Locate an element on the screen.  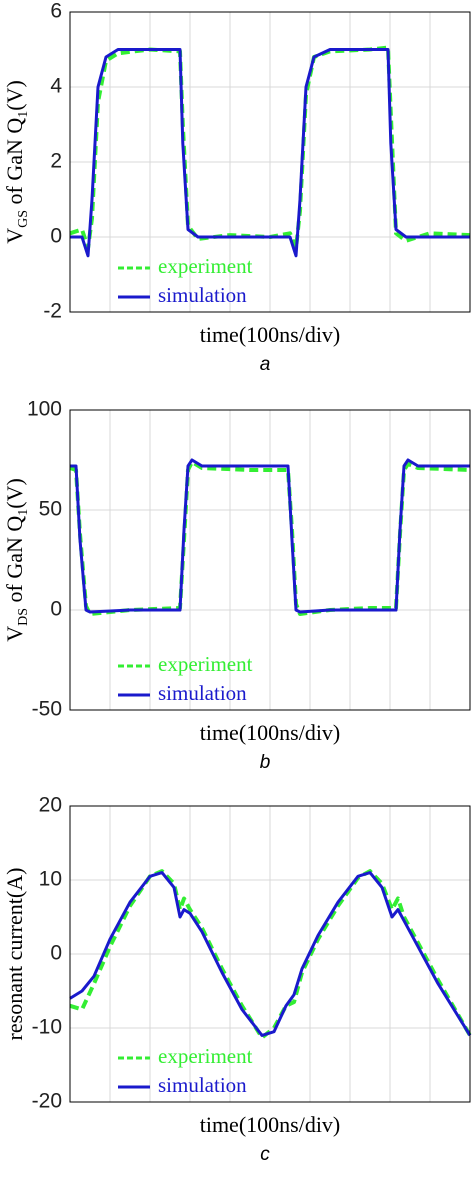
y-tick-label: -50 is located at coordinates (47, 709).